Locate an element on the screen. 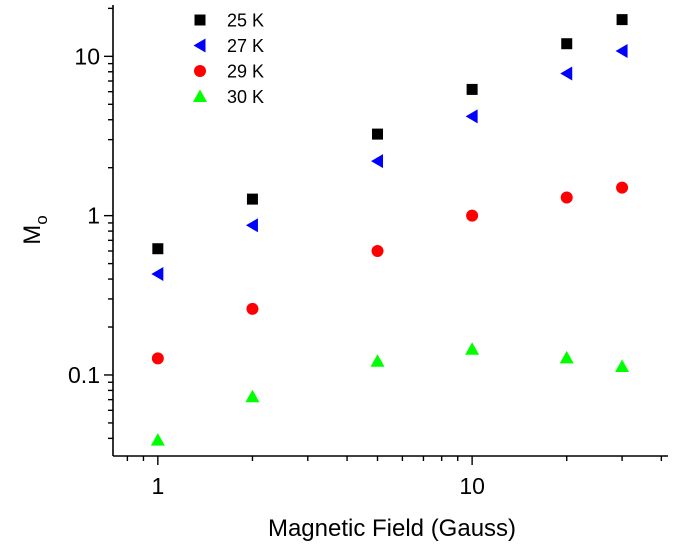  legend-item: 25 K is located at coordinates (229, 21).